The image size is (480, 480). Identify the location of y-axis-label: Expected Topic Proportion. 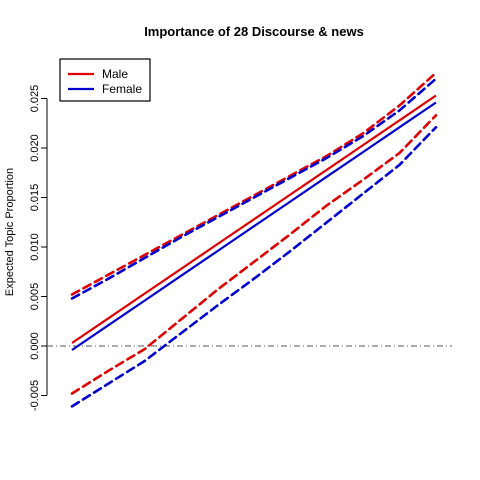
(10, 232).